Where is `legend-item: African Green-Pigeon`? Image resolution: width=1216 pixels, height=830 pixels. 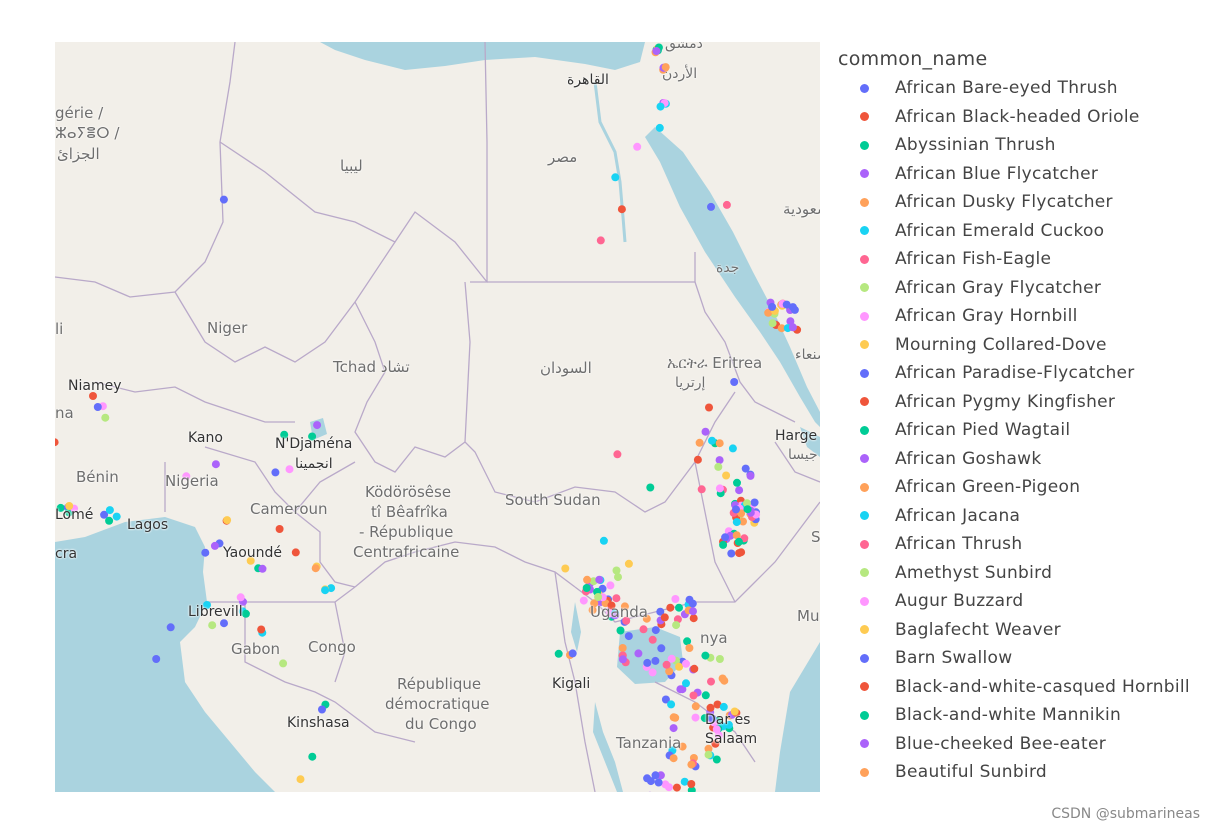
legend-item: African Green-Pigeon is located at coordinates (1014, 487).